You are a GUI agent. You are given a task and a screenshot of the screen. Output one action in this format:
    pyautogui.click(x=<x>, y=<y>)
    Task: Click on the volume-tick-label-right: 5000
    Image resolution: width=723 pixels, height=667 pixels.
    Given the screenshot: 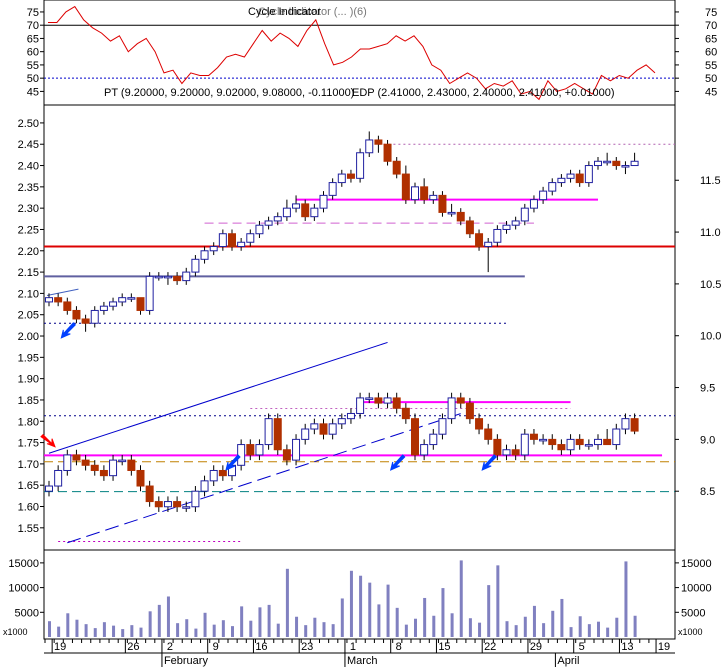 What is the action you would take?
    pyautogui.click(x=693, y=613)
    